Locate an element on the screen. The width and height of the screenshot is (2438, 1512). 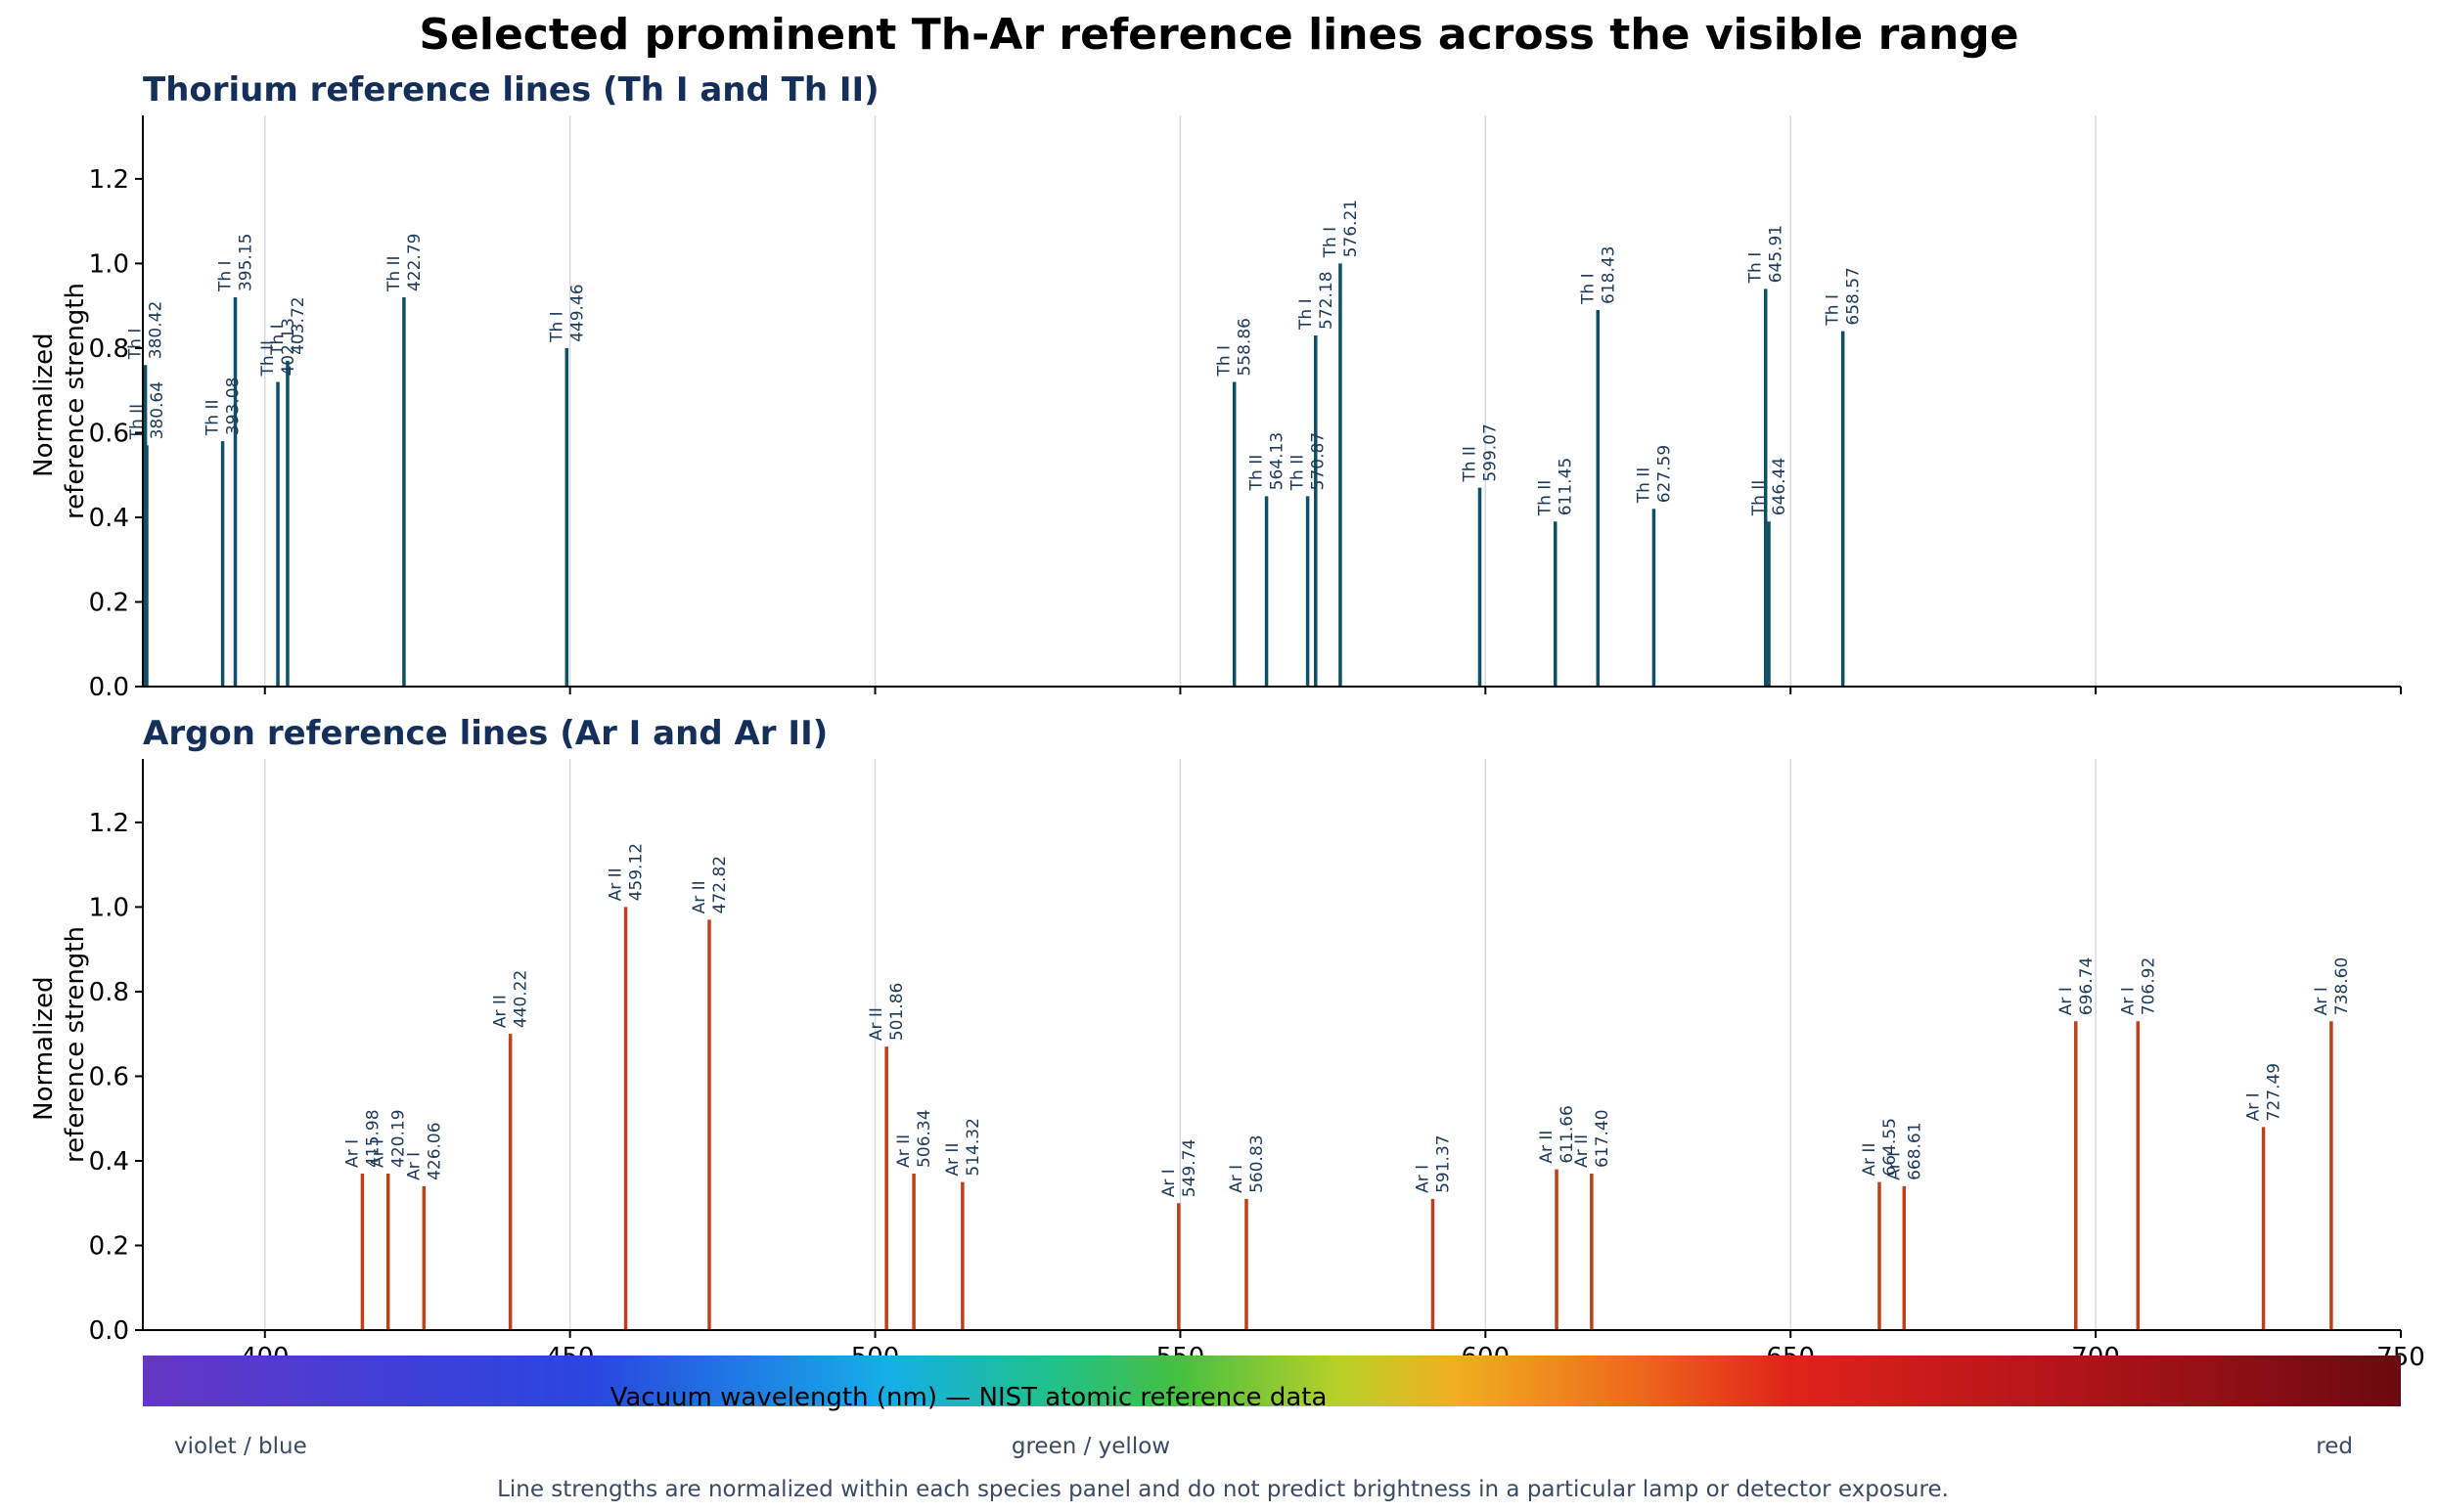
spectrum-label-red: red is located at coordinates (2335, 1447).